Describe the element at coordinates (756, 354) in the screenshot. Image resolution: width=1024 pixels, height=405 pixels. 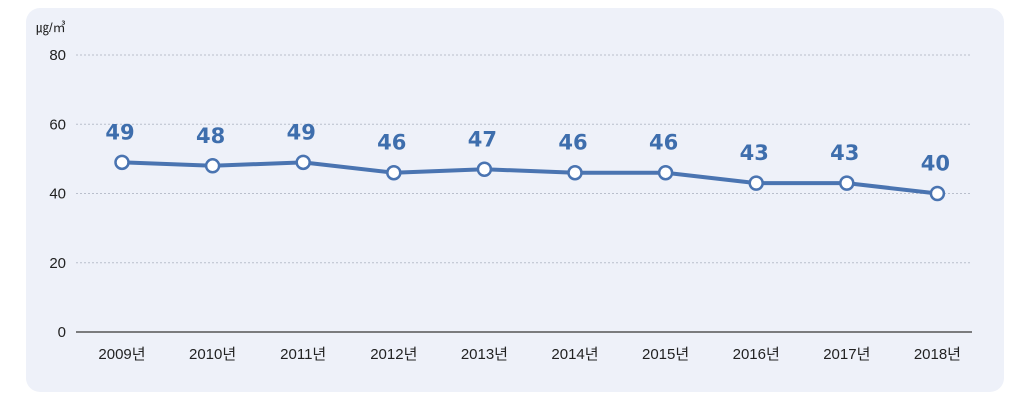
I see `x-tick-label: 2016년` at that location.